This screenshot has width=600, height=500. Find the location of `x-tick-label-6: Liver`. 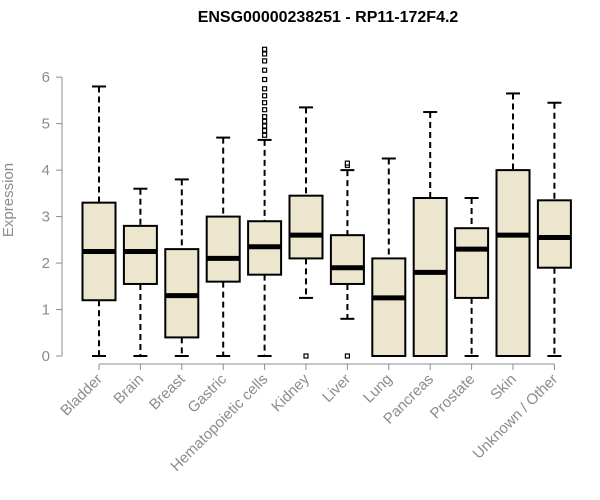

x-tick-label-6: Liver is located at coordinates (336, 388).